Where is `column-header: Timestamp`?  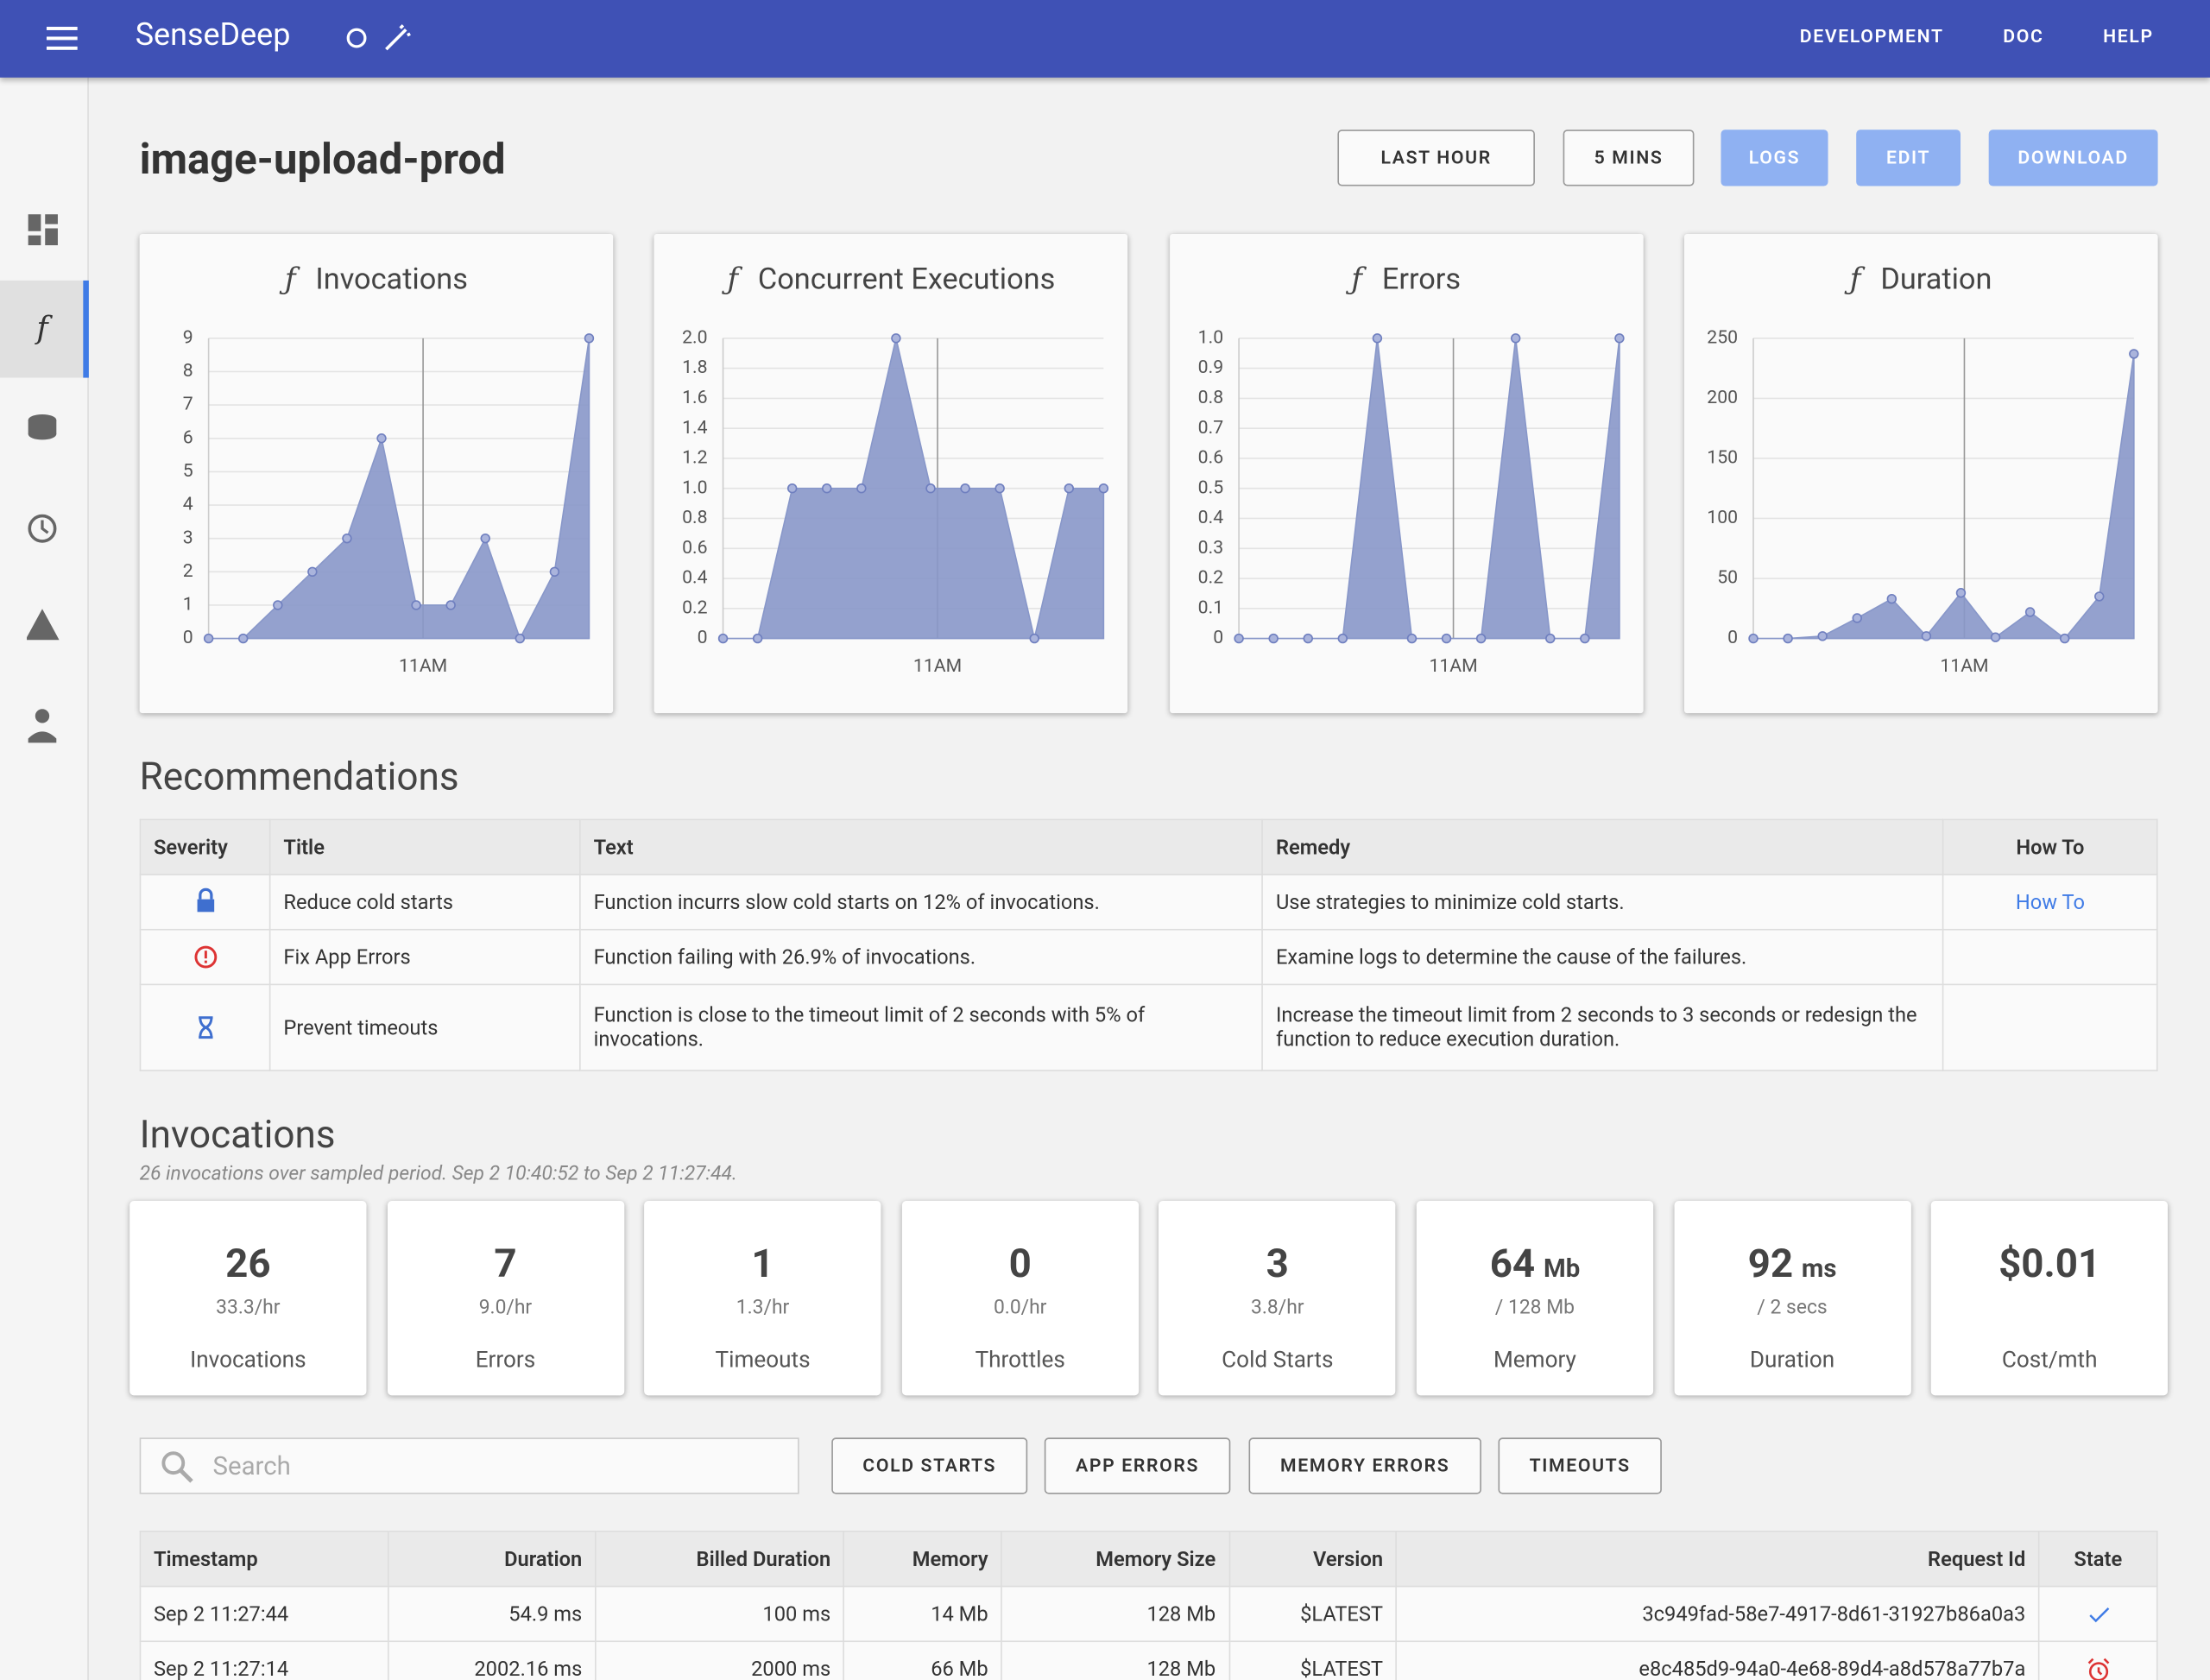 column-header: Timestamp is located at coordinates (265, 1560).